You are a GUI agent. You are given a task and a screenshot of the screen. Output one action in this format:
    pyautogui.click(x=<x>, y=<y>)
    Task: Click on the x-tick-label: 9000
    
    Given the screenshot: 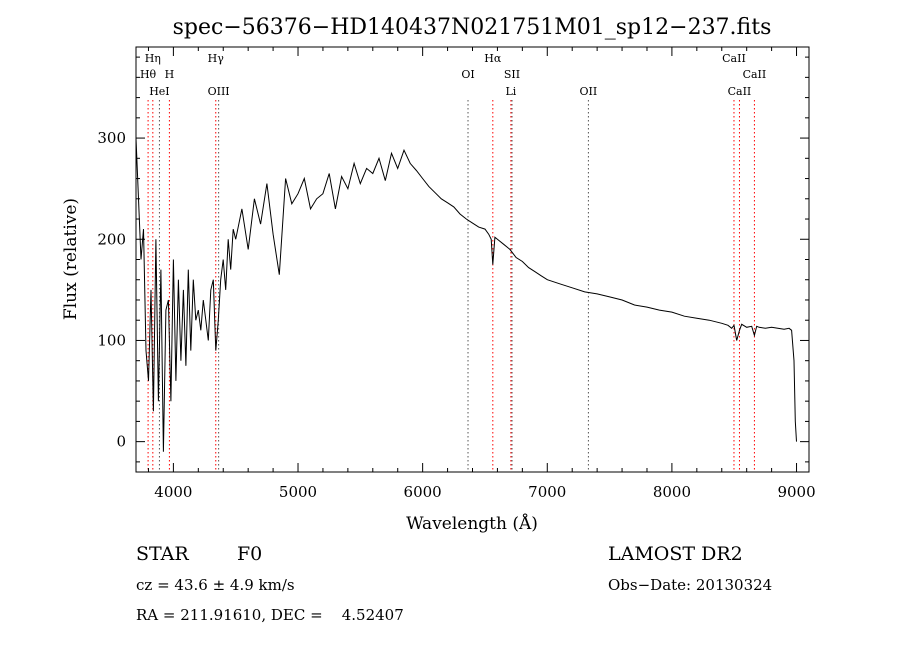 What is the action you would take?
    pyautogui.click(x=796, y=492)
    